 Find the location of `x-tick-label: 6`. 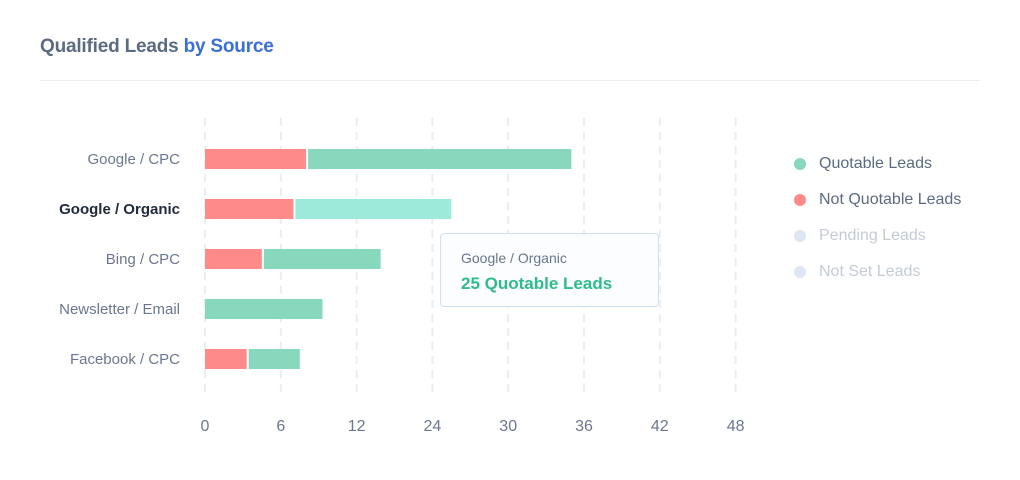

x-tick-label: 6 is located at coordinates (280, 426).